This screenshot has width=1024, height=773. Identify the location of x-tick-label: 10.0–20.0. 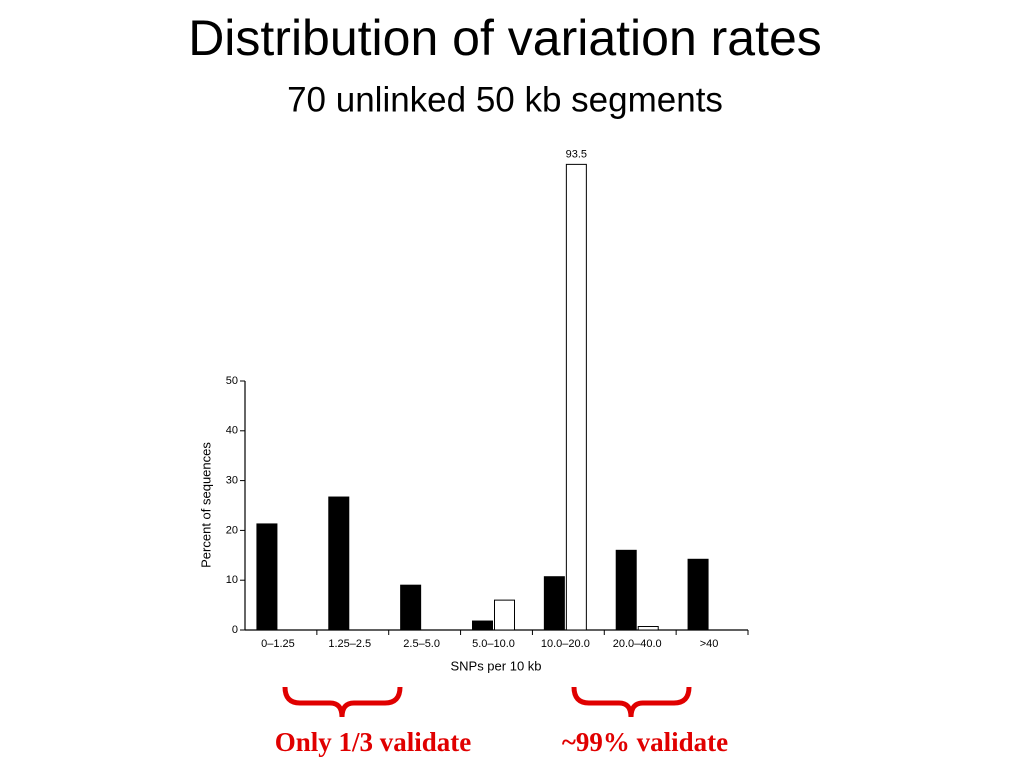
(565, 644).